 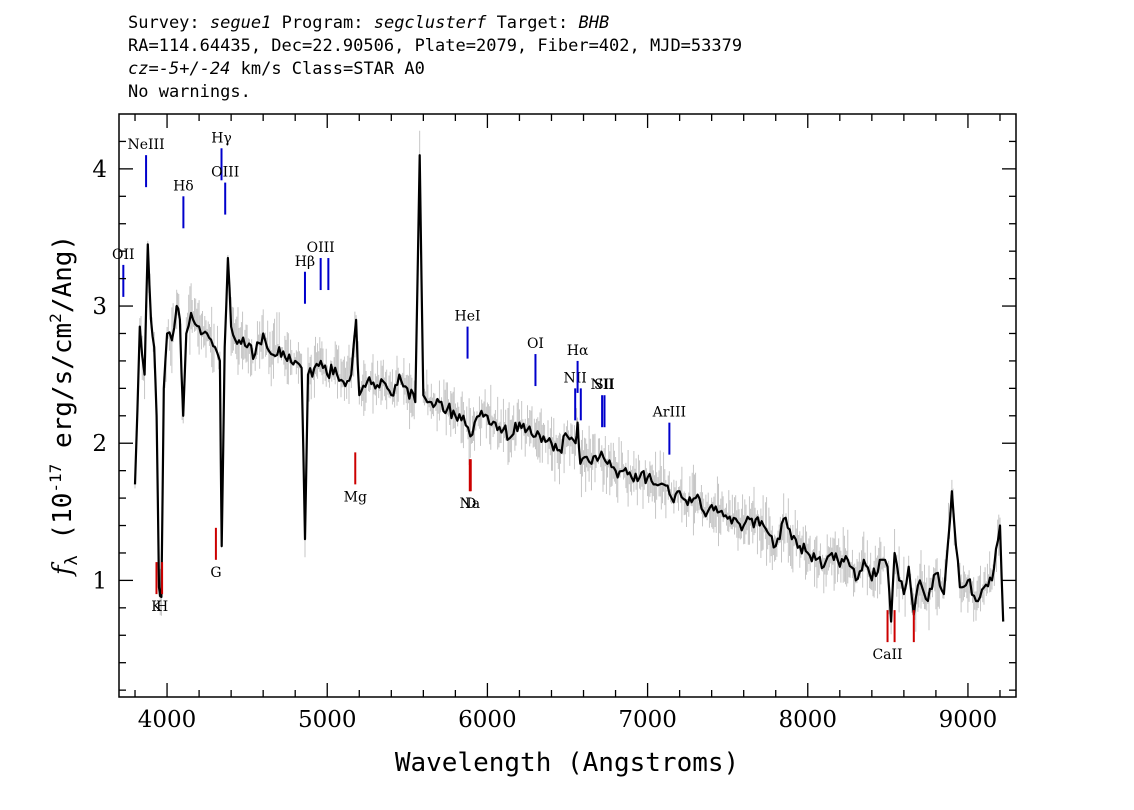 What do you see at coordinates (968, 720) in the screenshot?
I see `x-tick-label-9000: 9000` at bounding box center [968, 720].